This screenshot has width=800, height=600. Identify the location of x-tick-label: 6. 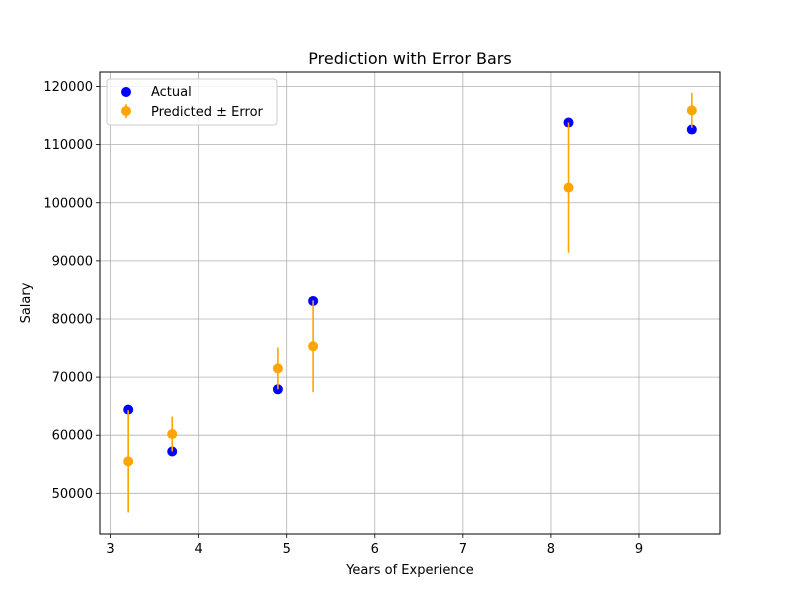
(375, 549).